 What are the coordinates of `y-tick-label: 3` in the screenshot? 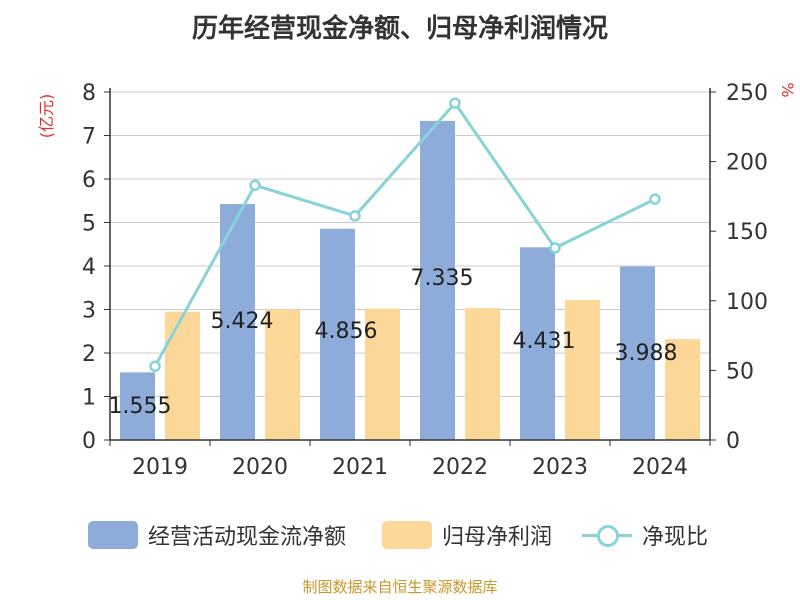 It's located at (89, 311).